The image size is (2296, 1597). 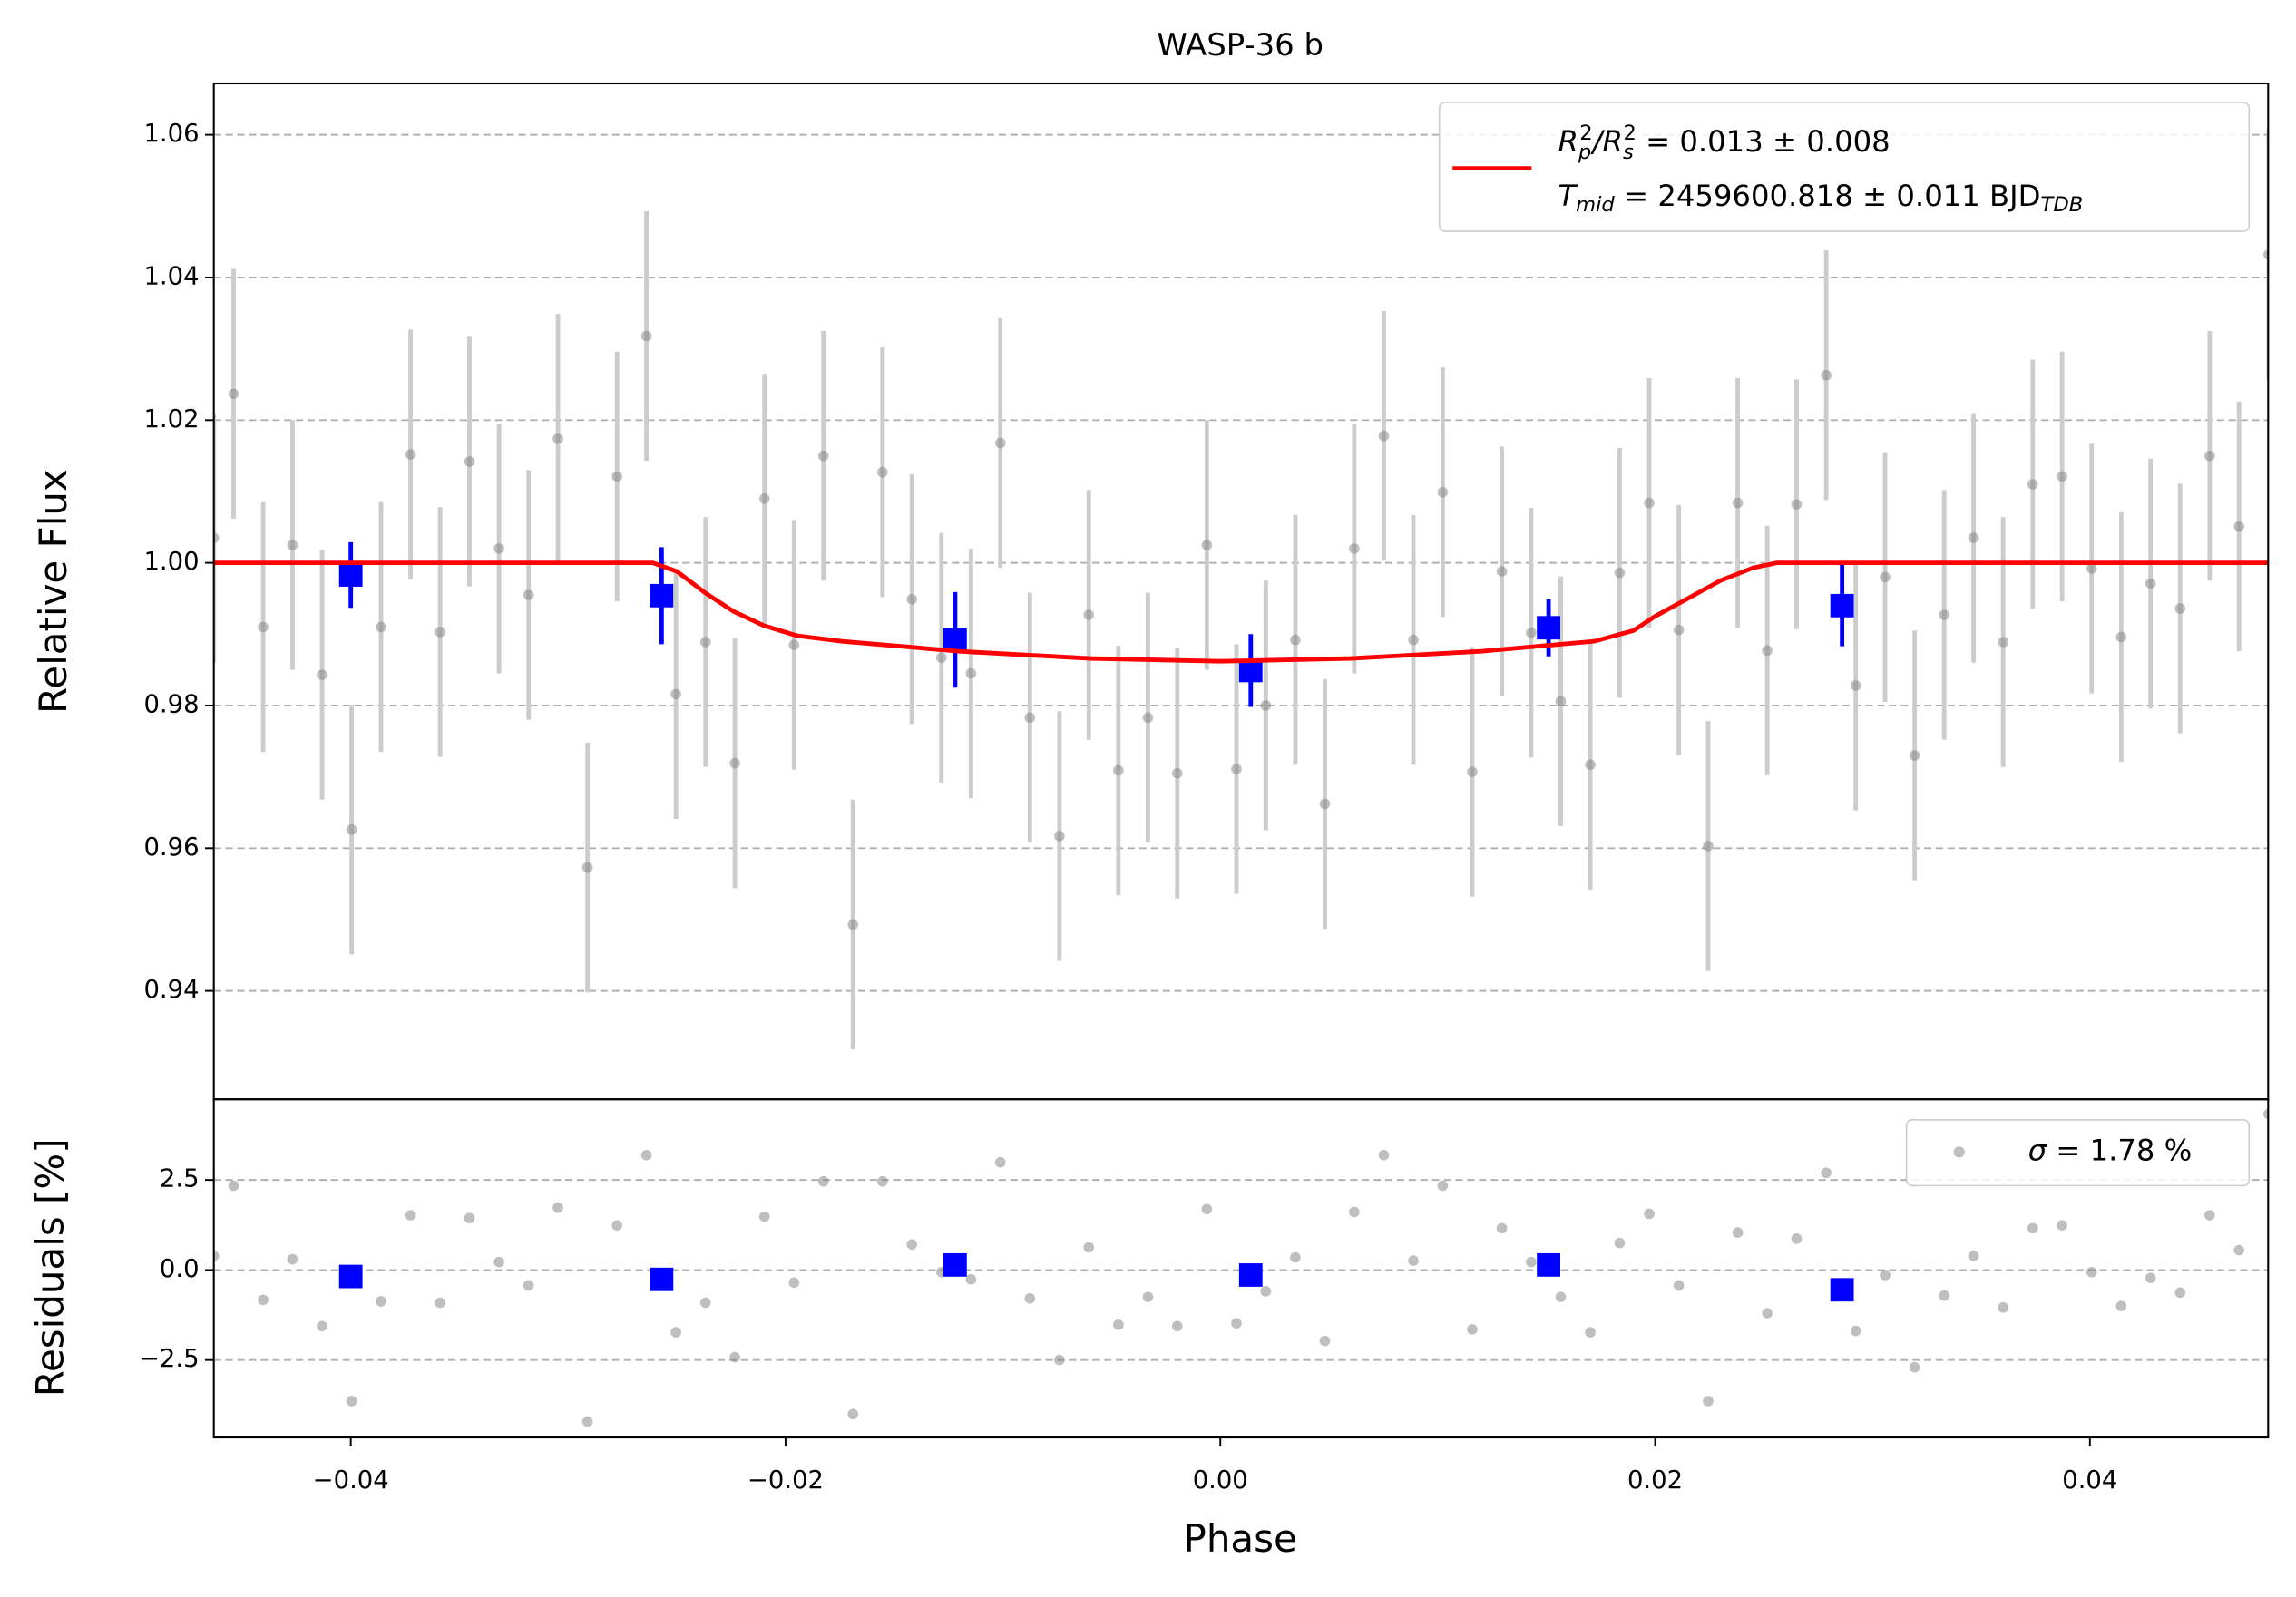 I want to click on x-tick-label: −0.04, so click(x=351, y=1480).